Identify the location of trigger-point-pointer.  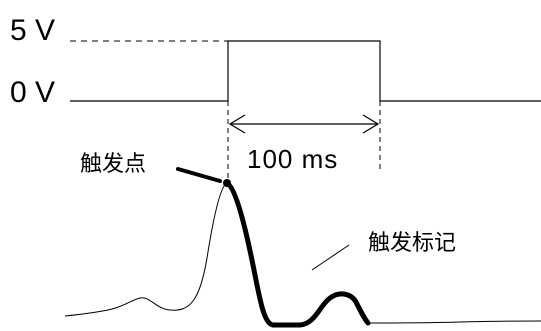
(199, 175).